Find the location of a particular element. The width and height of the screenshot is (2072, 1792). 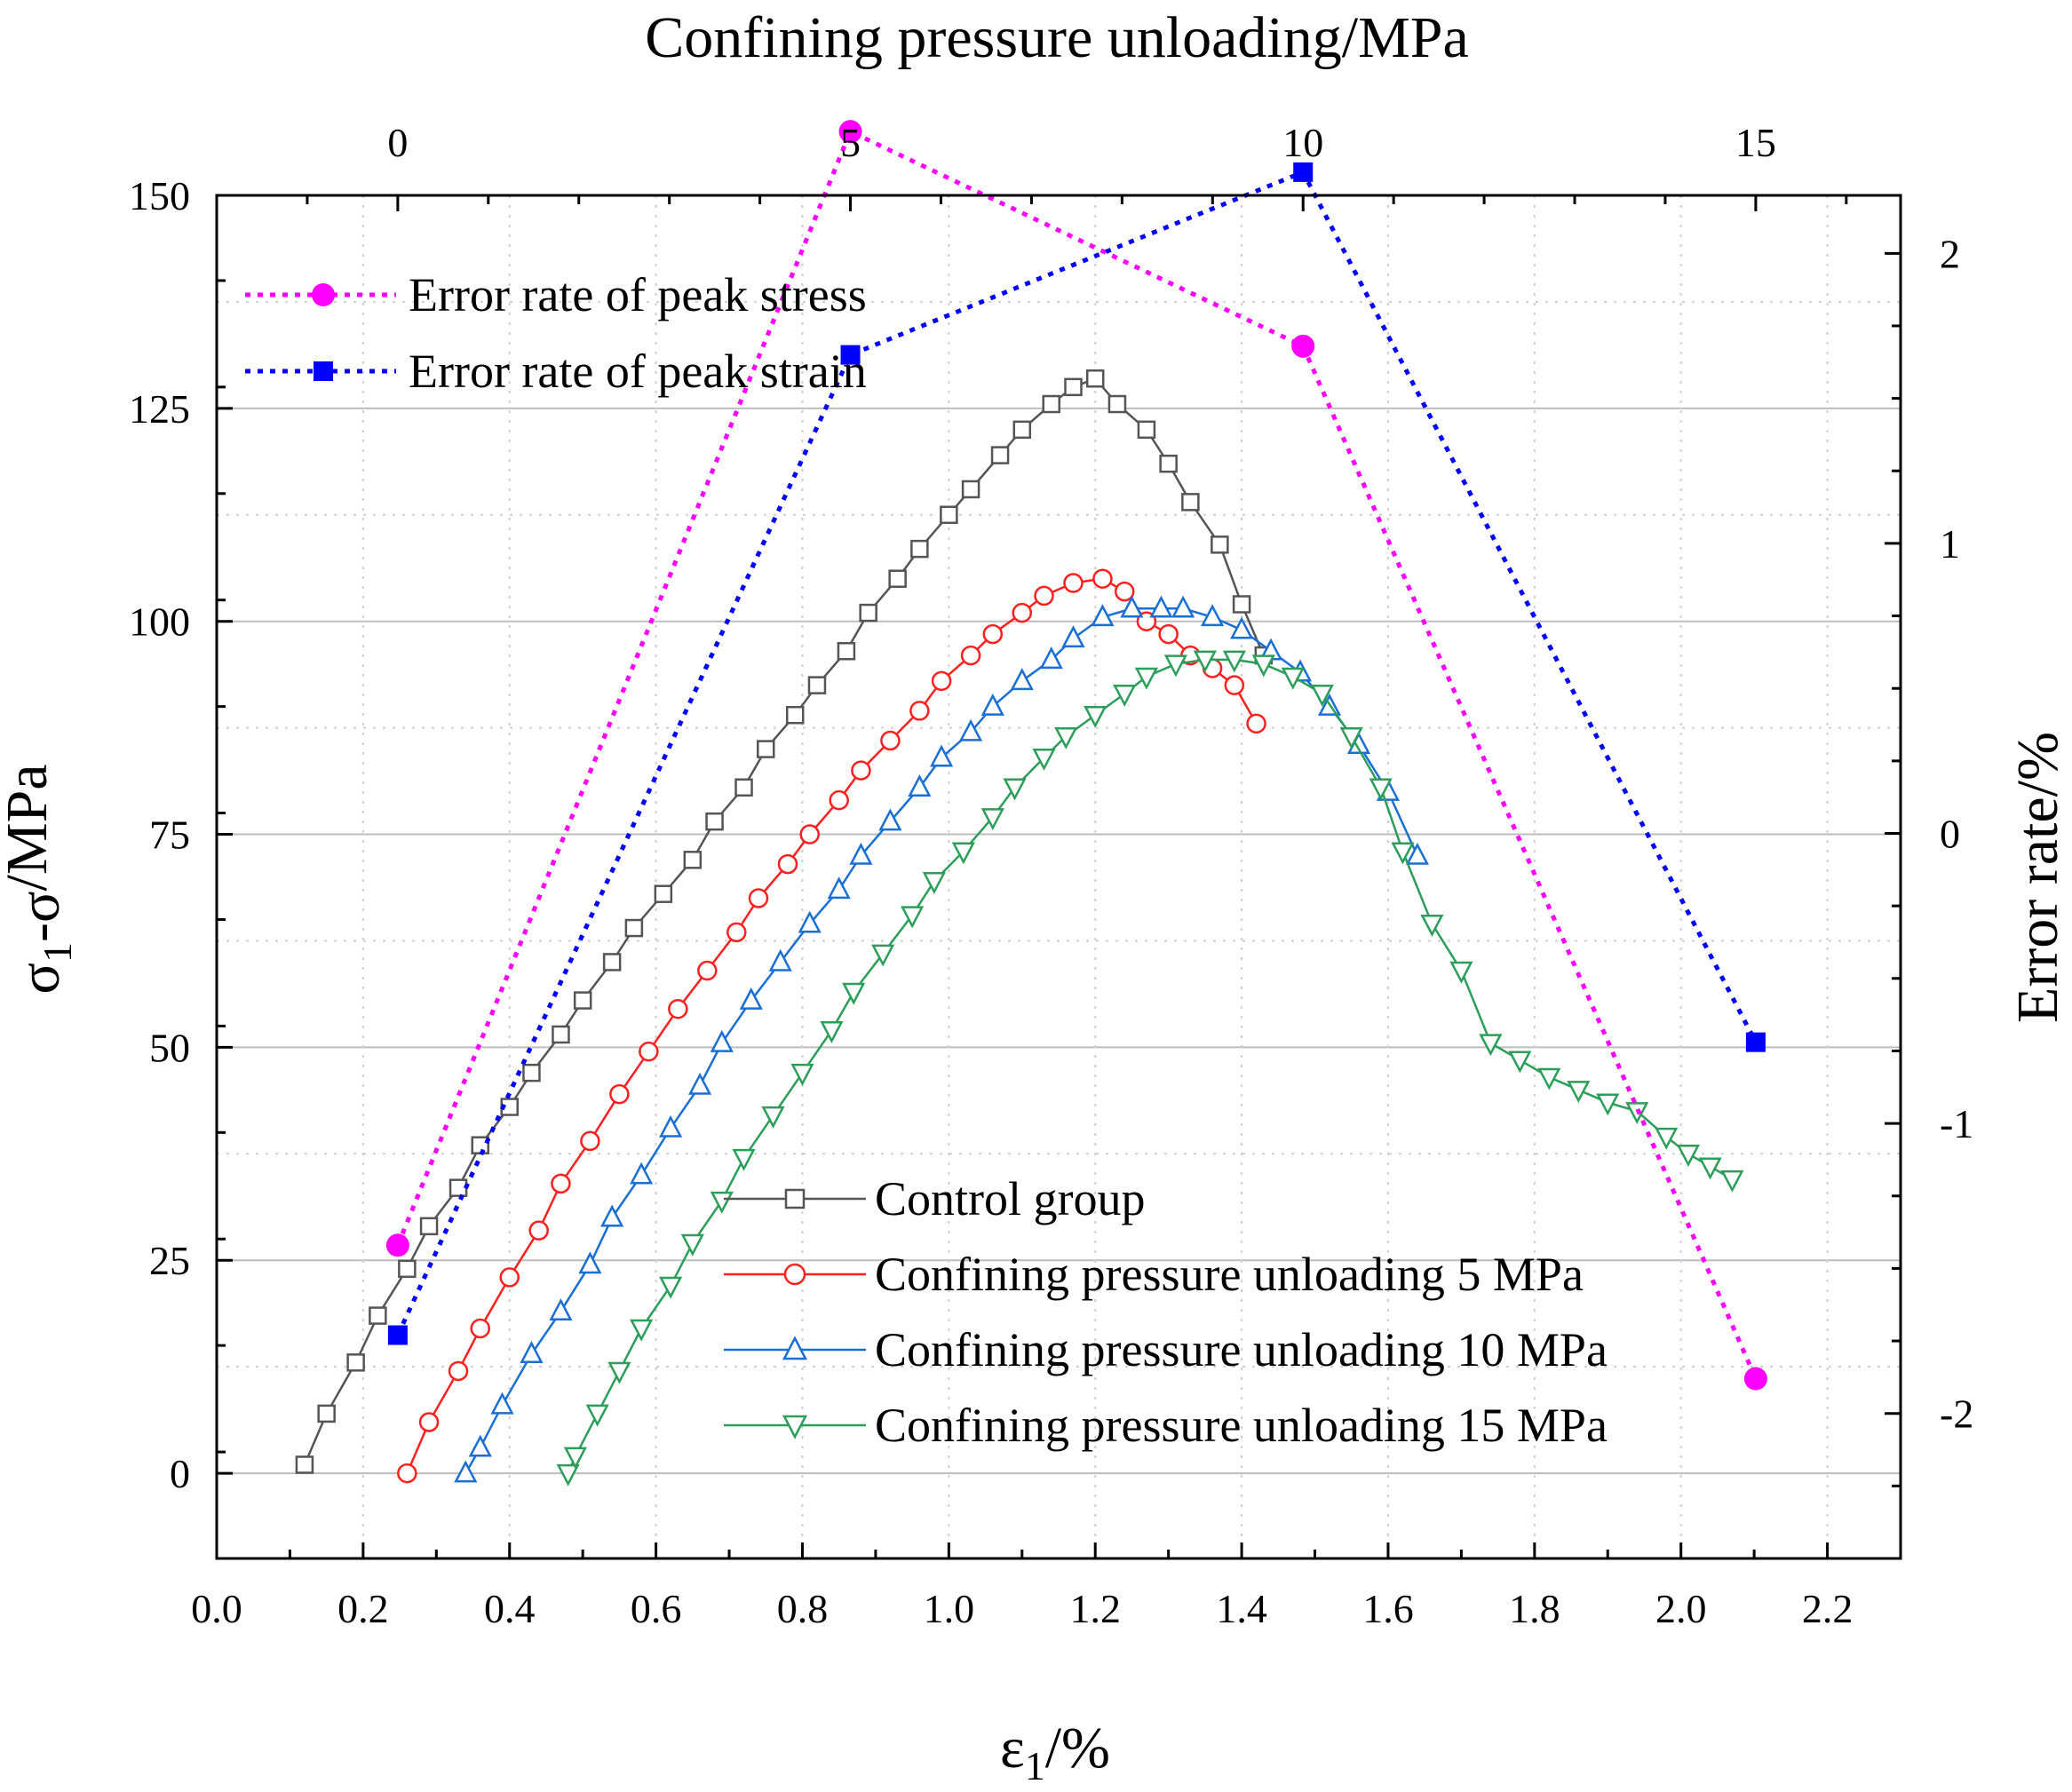

y-tick-label: 25 is located at coordinates (169, 1260).